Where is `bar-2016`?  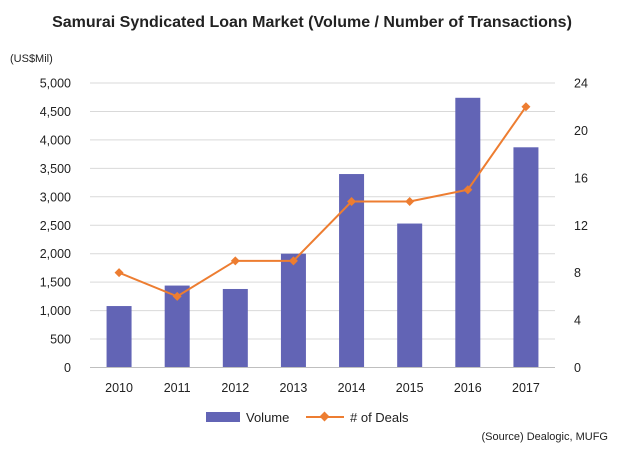
bar-2016 is located at coordinates (468, 232).